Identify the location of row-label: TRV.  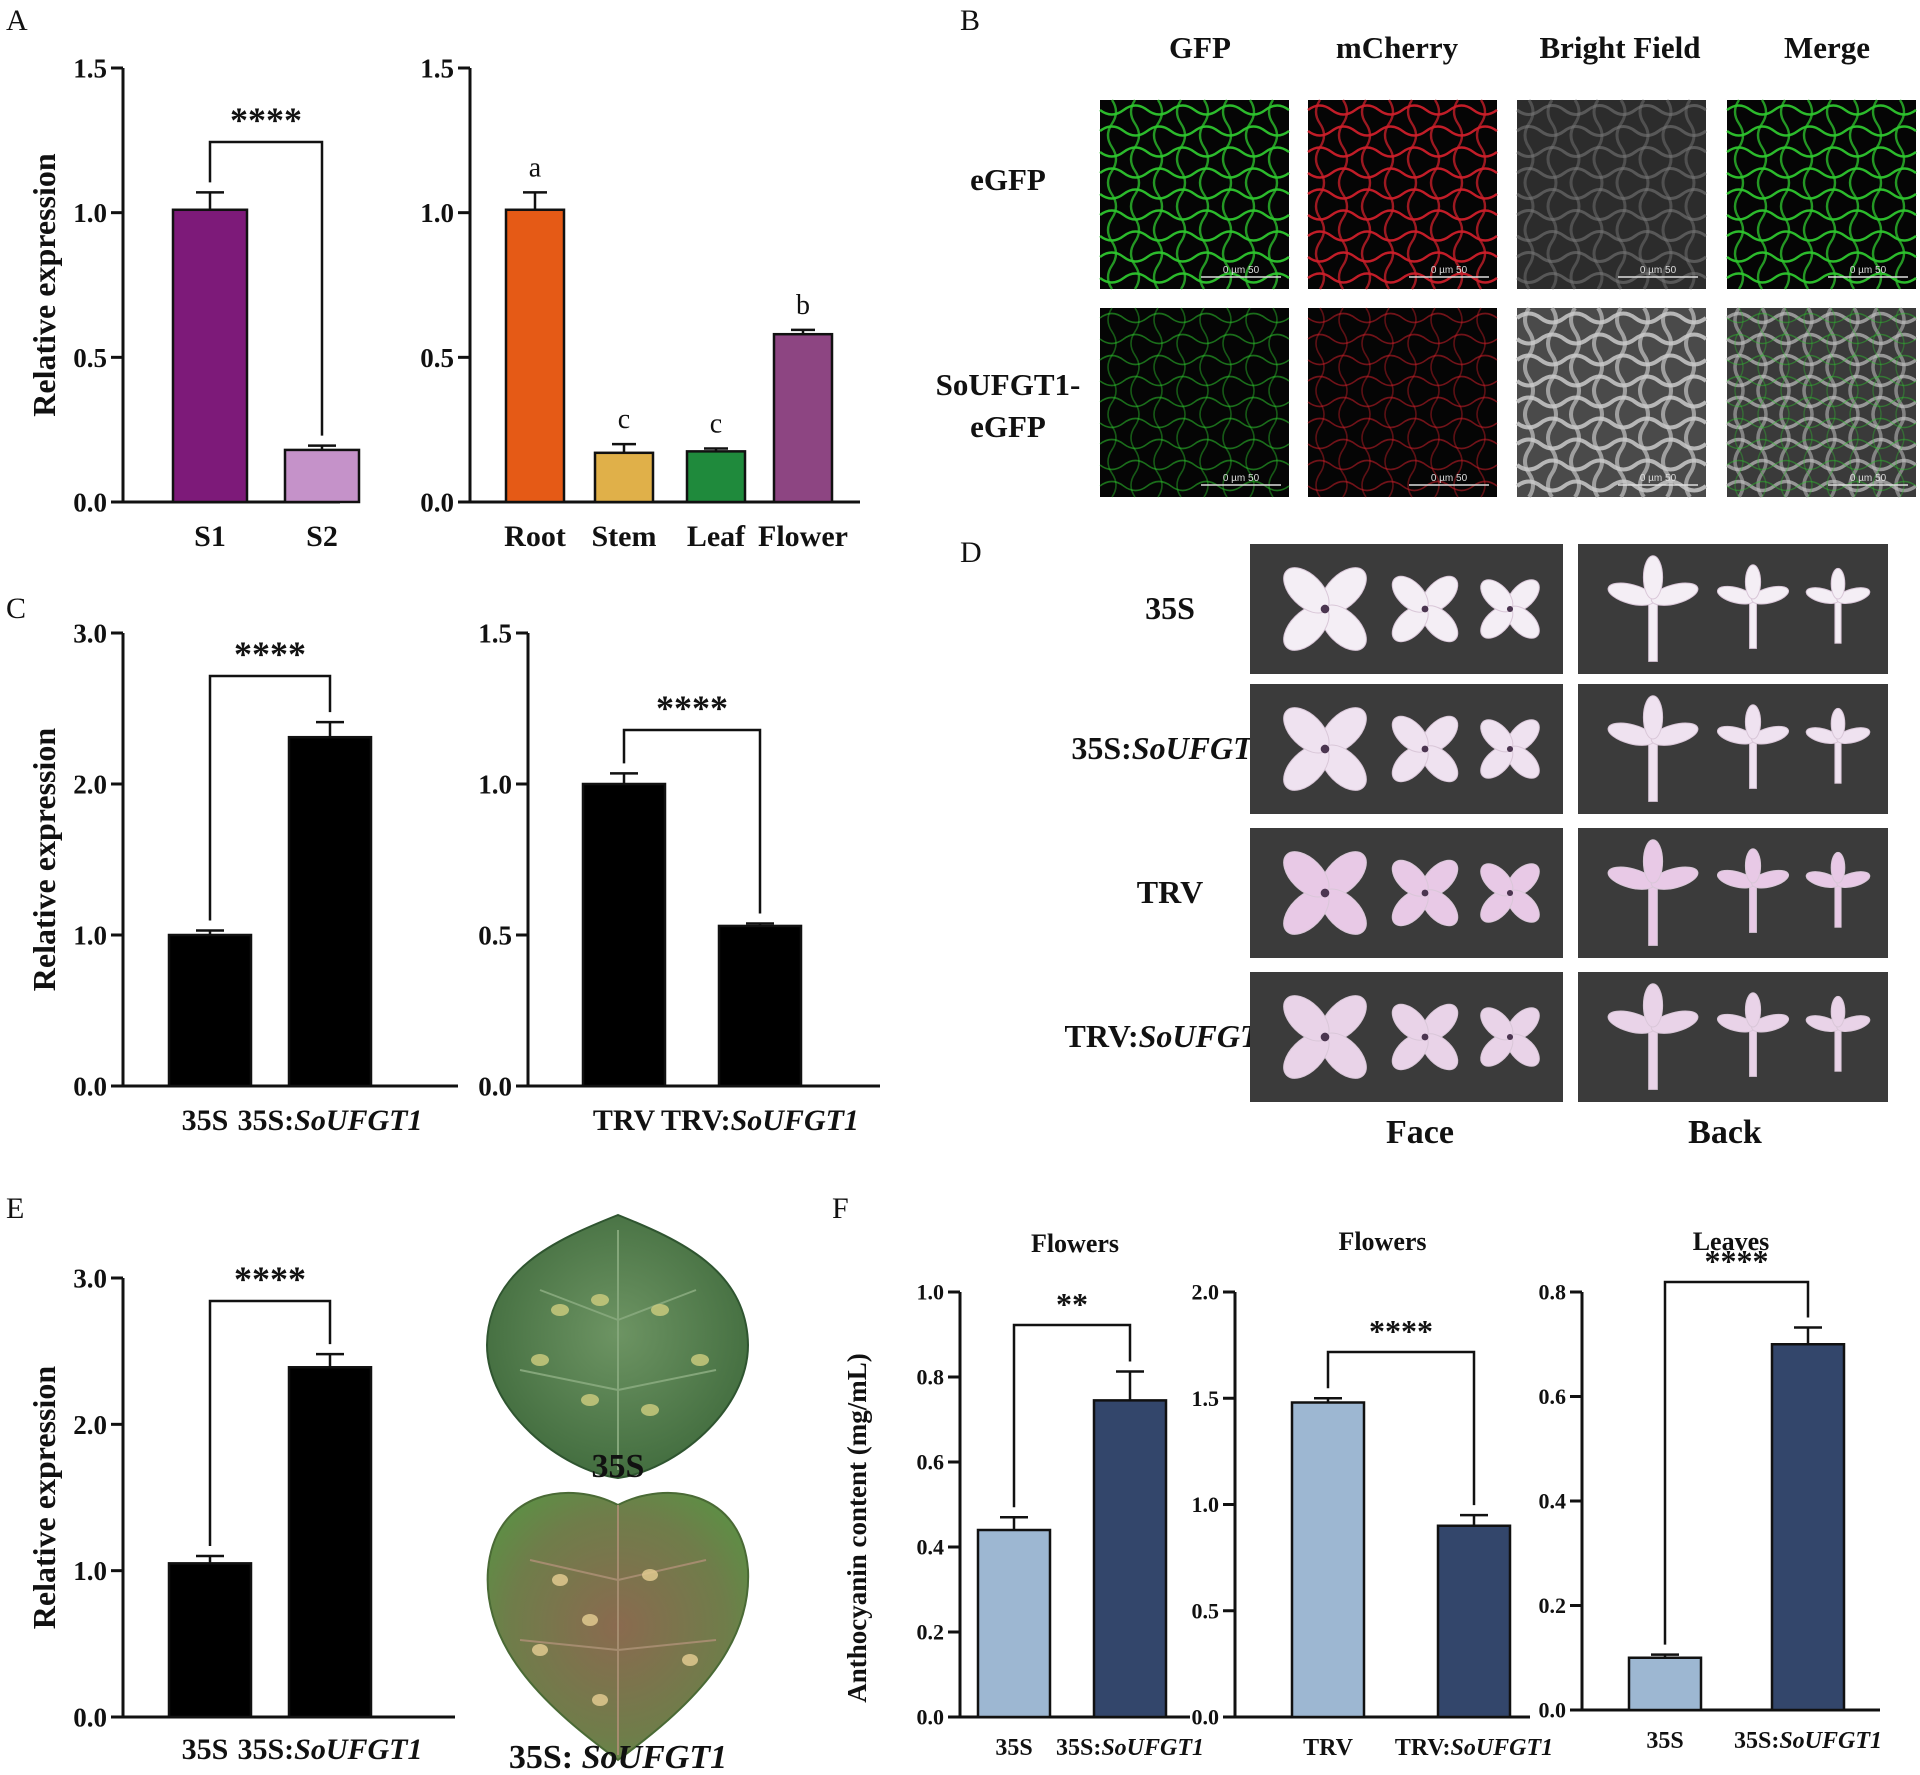
(1170, 892).